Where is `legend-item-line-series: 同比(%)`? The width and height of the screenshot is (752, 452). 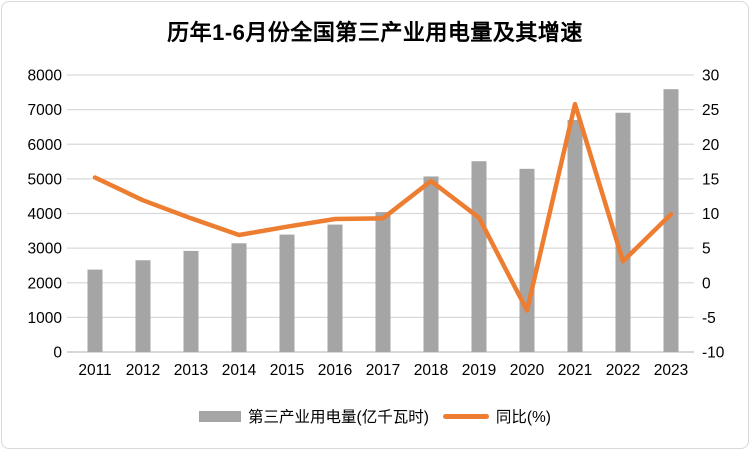 legend-item-line-series: 同比(%) is located at coordinates (496, 416).